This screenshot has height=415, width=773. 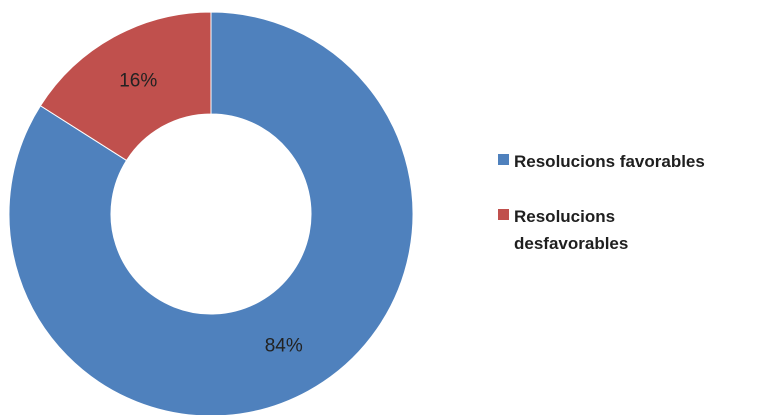 I want to click on data-label-favorables: 84%, so click(x=284, y=345).